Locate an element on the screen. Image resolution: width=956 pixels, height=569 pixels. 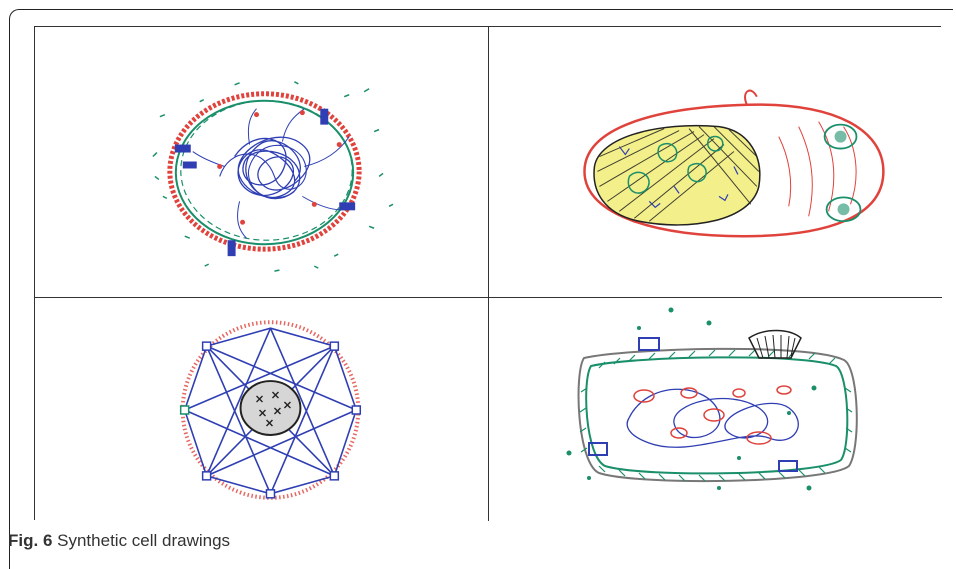
figure-caption-text: Synthetic cell drawings is located at coordinates (144, 540).